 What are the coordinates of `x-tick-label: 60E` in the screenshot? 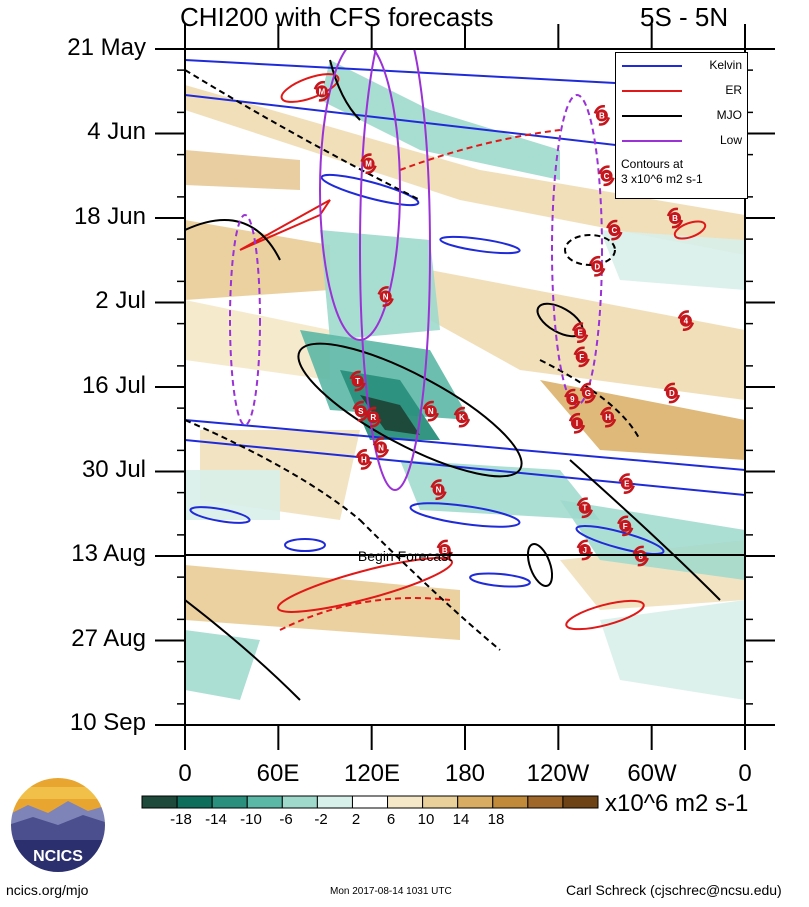 It's located at (278, 773).